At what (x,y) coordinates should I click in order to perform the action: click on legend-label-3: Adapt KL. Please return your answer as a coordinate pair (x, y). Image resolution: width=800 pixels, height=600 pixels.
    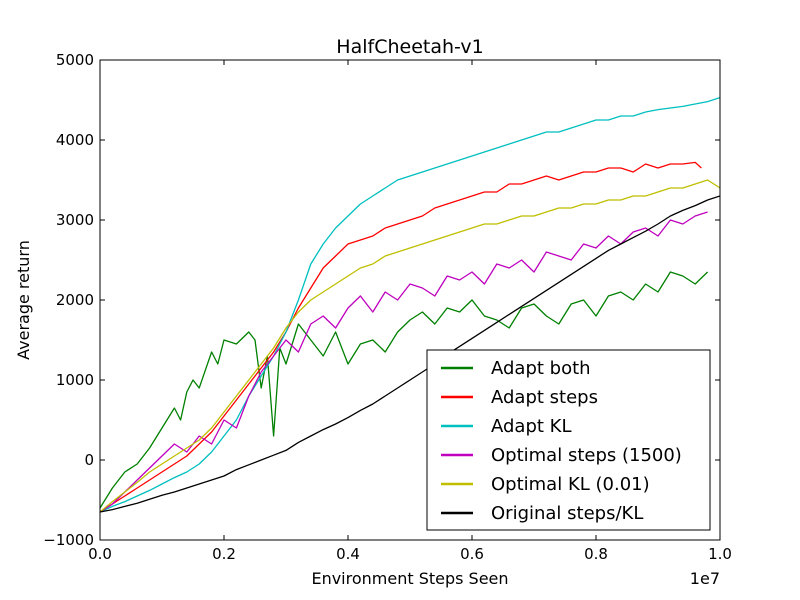
    Looking at the image, I should click on (531, 426).